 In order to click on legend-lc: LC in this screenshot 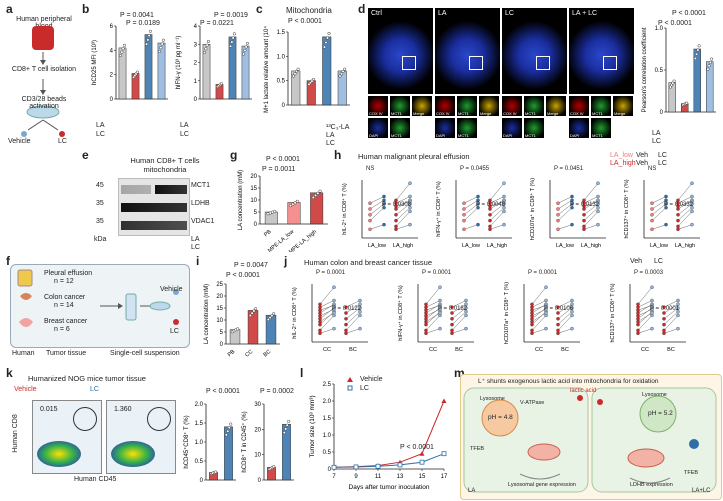, I will do `click(662, 163)`.